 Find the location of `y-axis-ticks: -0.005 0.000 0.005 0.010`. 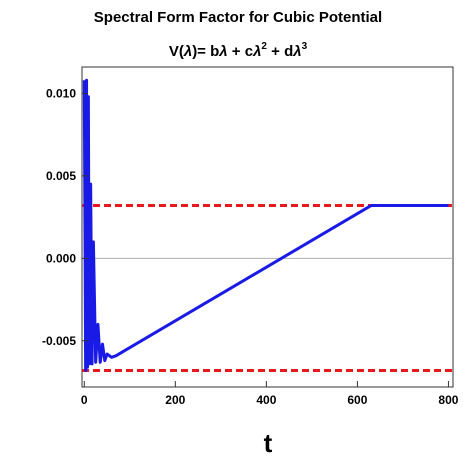

y-axis-ticks: -0.005 0.000 0.005 0.010 is located at coordinates (65, 217).